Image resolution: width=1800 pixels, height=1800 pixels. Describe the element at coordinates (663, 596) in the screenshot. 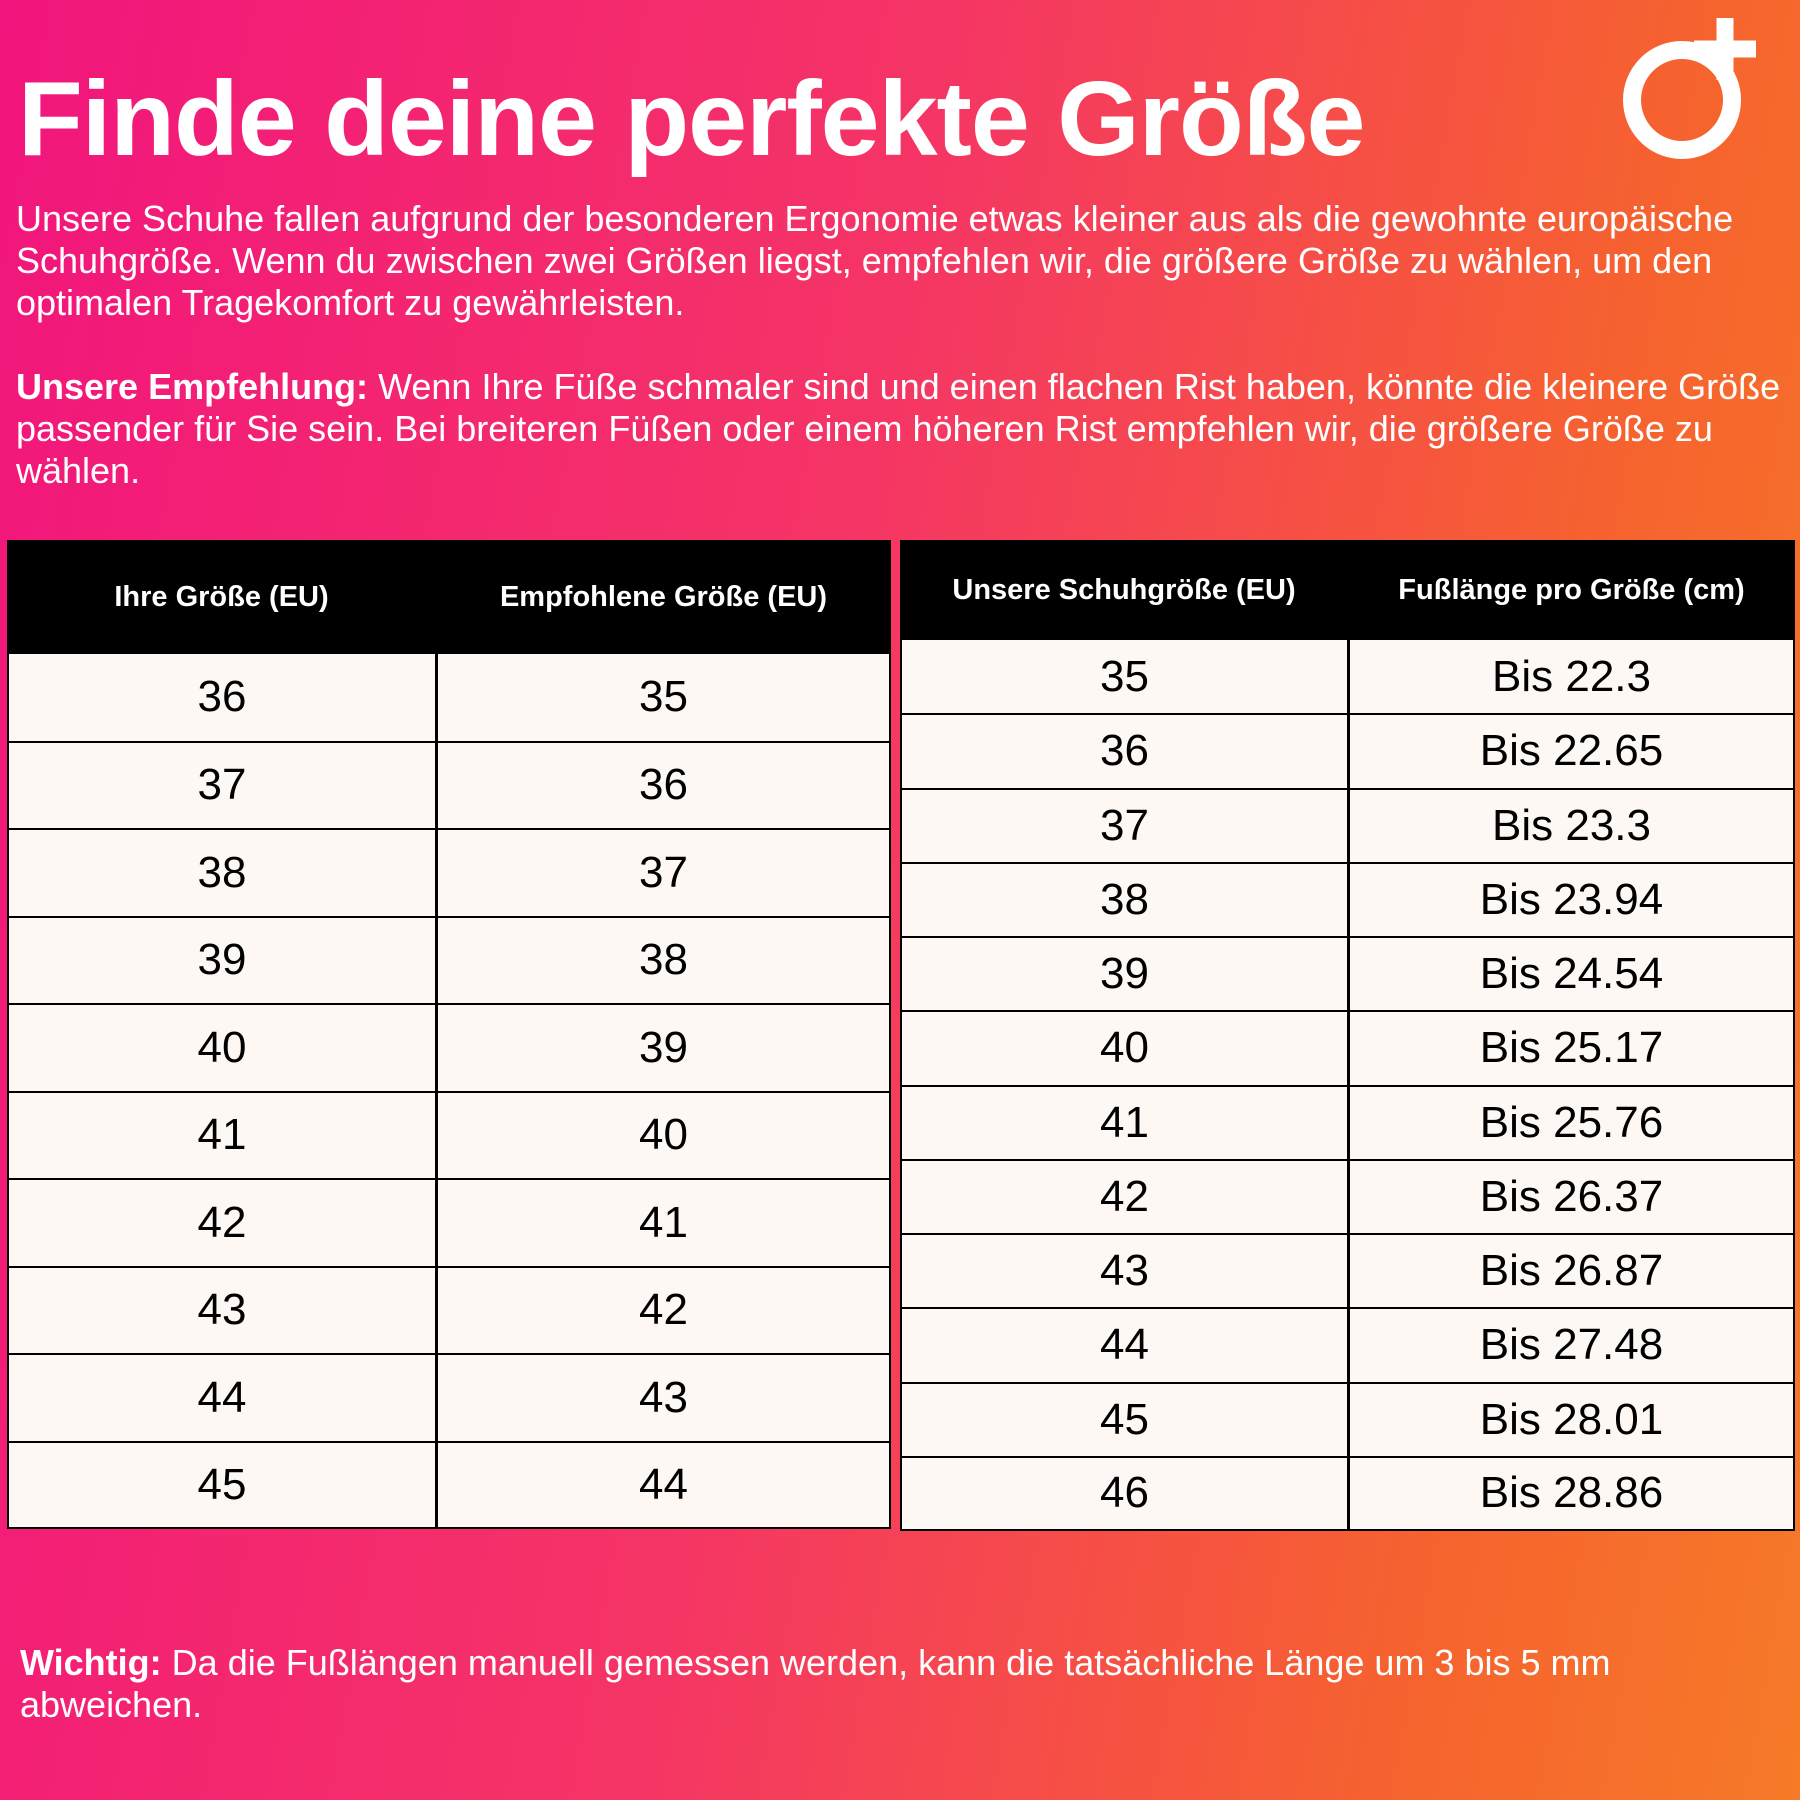

I see `column-header: Empfohlene Größe (EU)` at that location.